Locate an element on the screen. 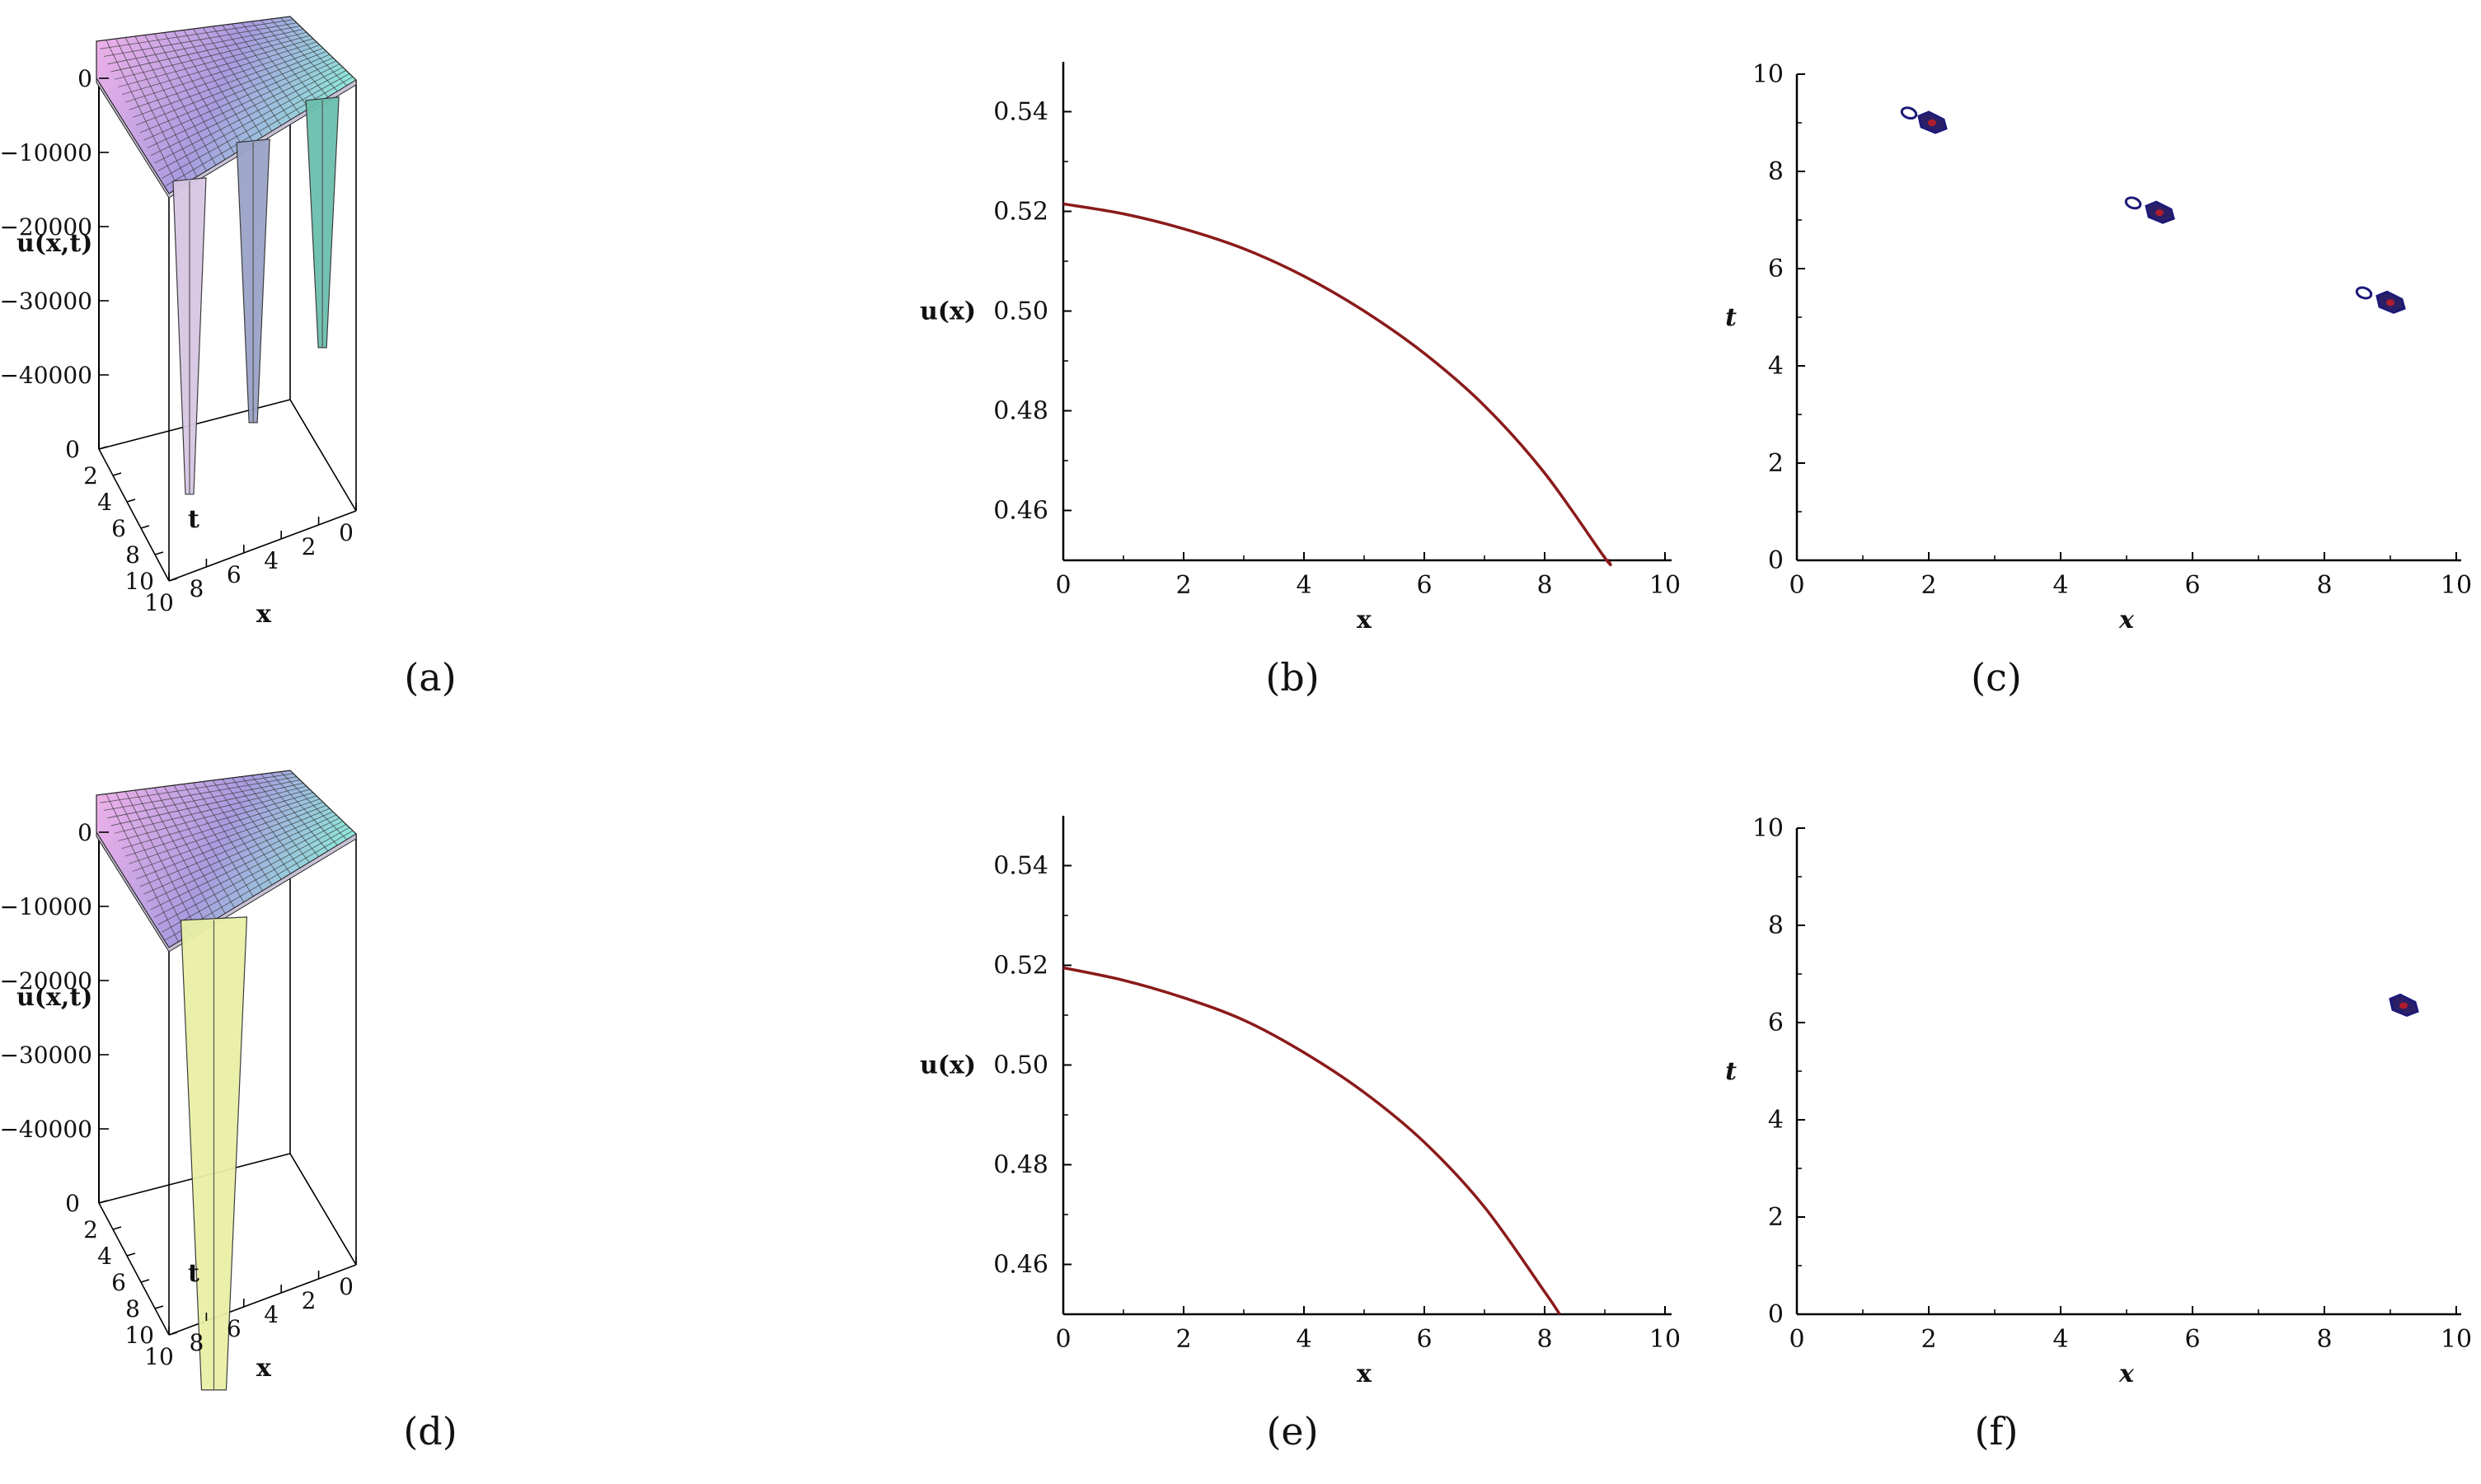 This screenshot has height=1484, width=2481. surface-front is located at coordinates (226, 892).